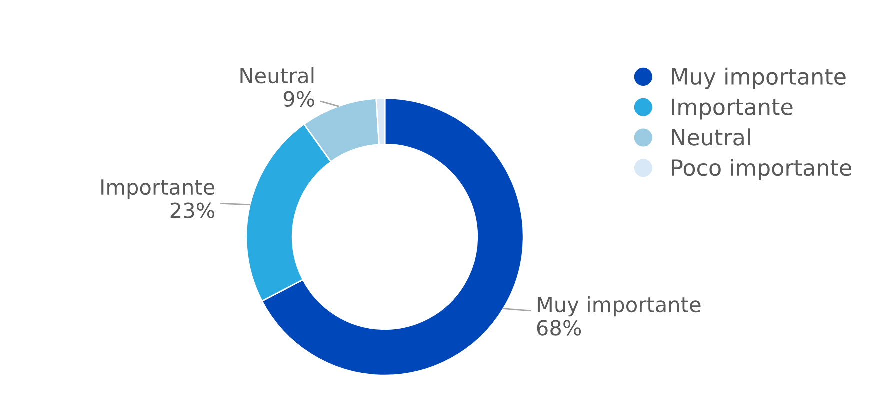  I want to click on slice-label: Neutral, so click(277, 76).